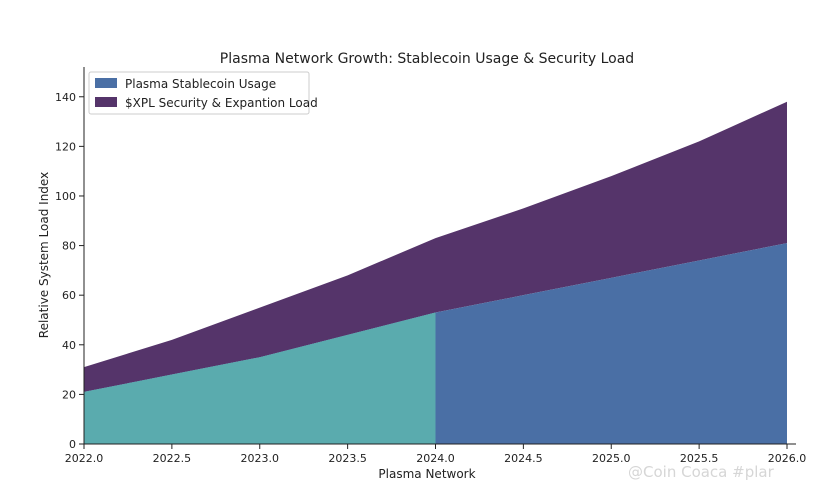 This screenshot has height=493, width=829. I want to click on x-tick-label: 2024.5, so click(523, 458).